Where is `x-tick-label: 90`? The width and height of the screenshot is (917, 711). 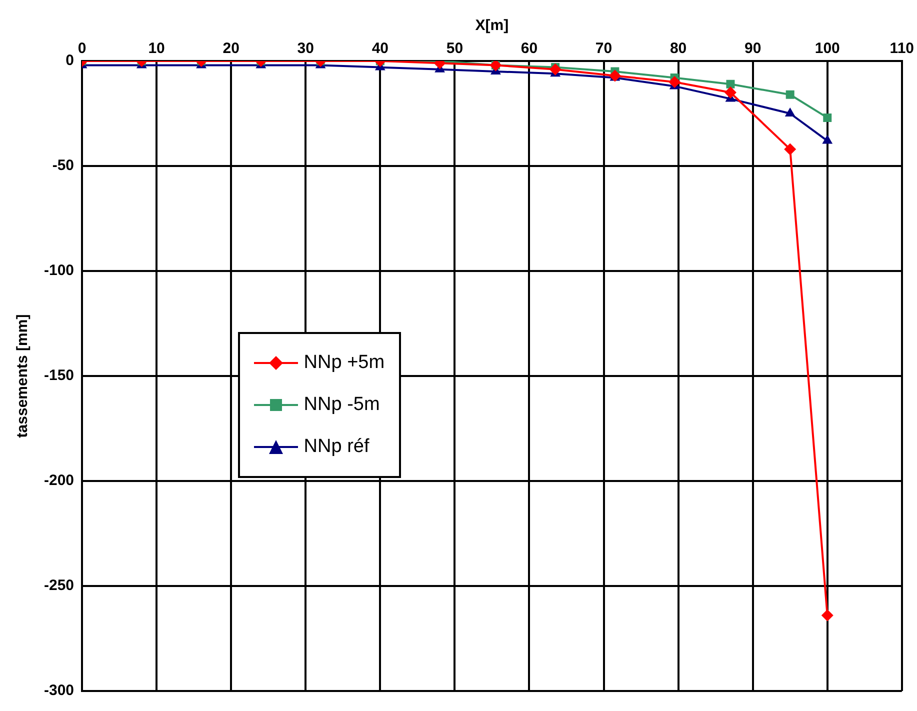 x-tick-label: 90 is located at coordinates (753, 49).